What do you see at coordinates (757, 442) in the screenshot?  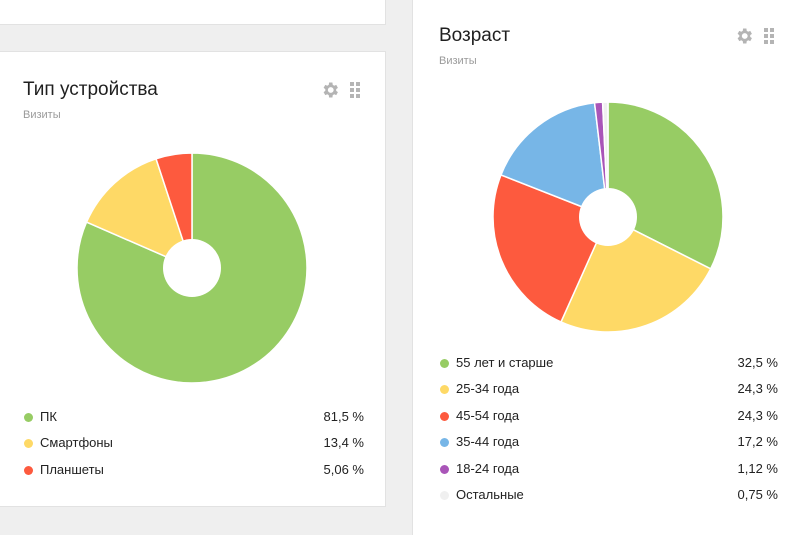 I see `legend-value: 17,2 %` at bounding box center [757, 442].